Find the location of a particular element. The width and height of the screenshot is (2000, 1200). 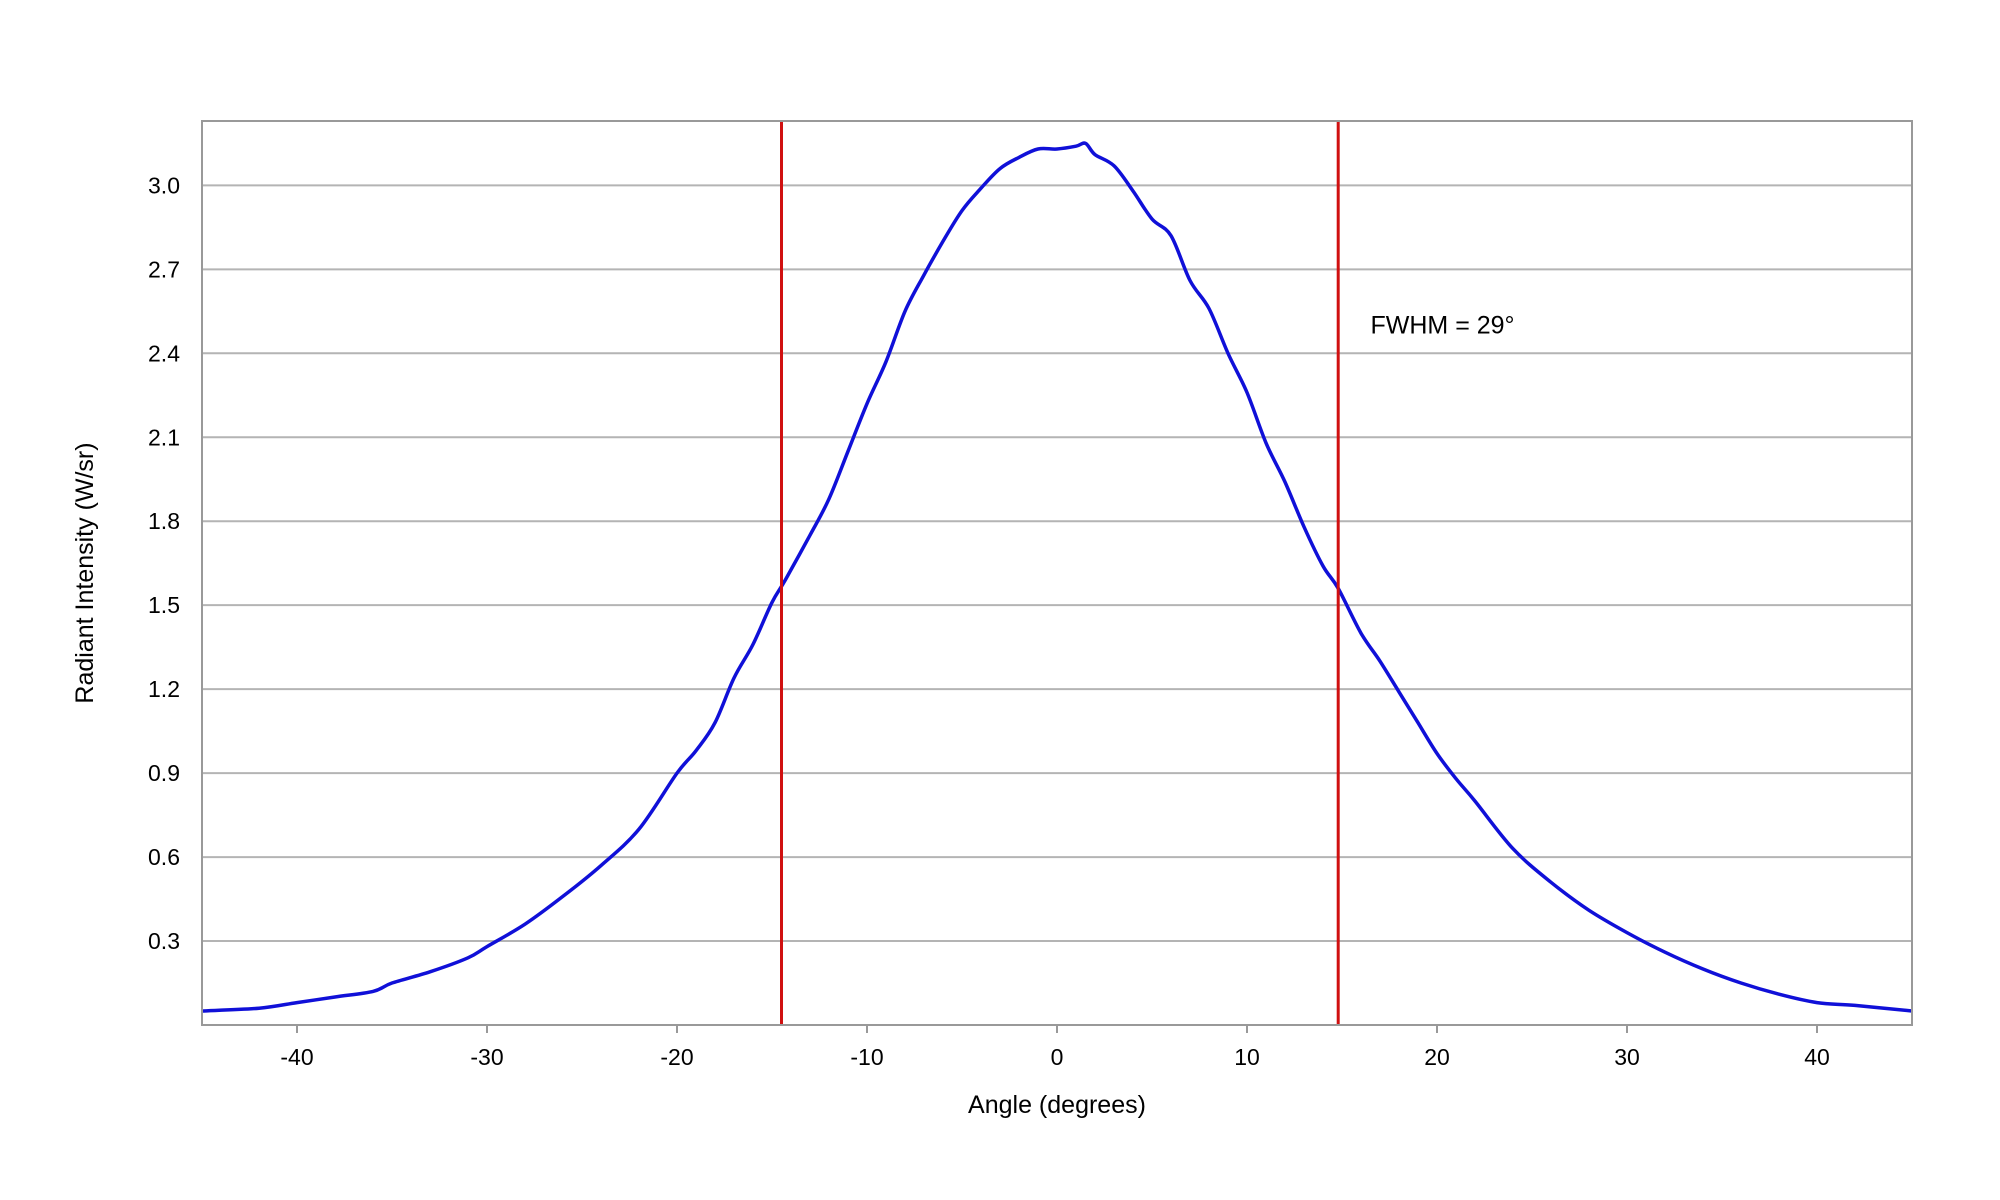

x-tick-label: -20 is located at coordinates (676, 1057).